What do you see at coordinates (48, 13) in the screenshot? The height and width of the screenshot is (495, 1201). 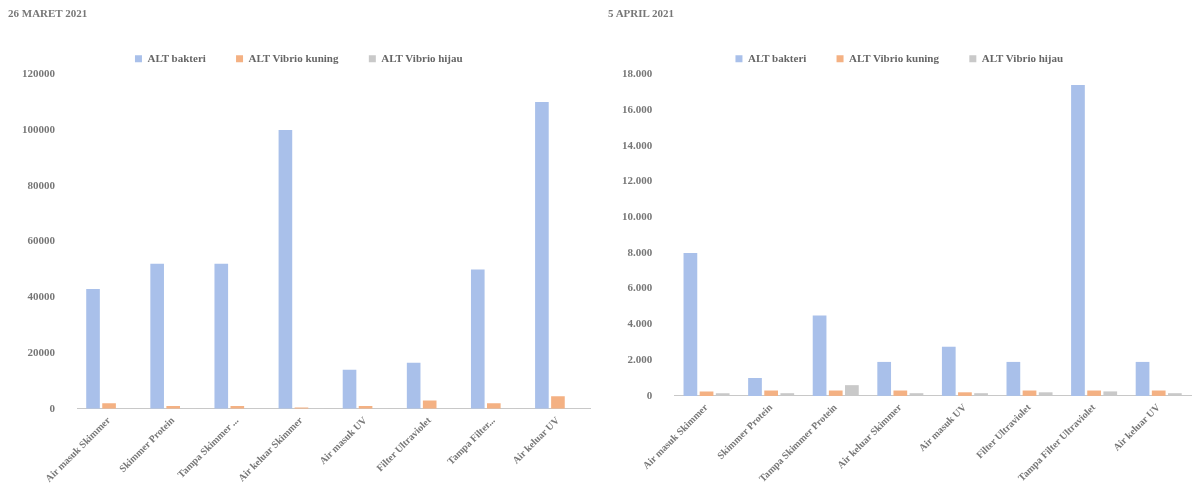 I see `chart-title: 26 MARET 2021` at bounding box center [48, 13].